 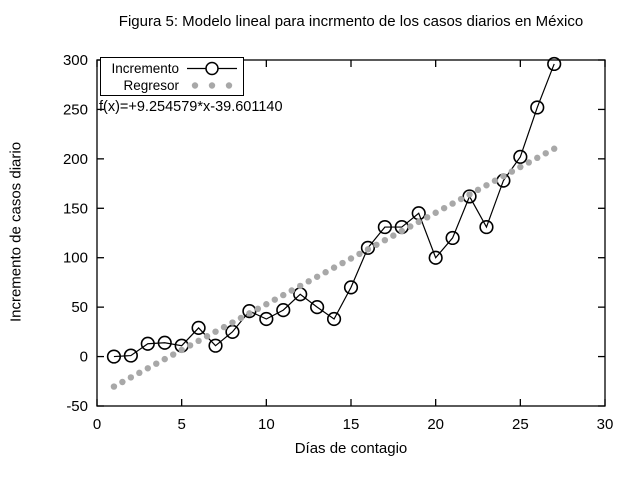 What do you see at coordinates (520, 424) in the screenshot?
I see `x-tick-label: 25` at bounding box center [520, 424].